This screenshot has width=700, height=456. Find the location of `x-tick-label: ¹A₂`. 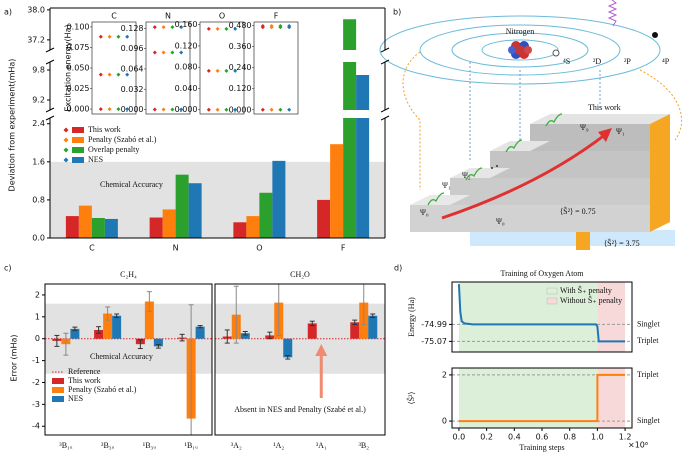

x-tick-label: ¹A₂ is located at coordinates (278, 445).